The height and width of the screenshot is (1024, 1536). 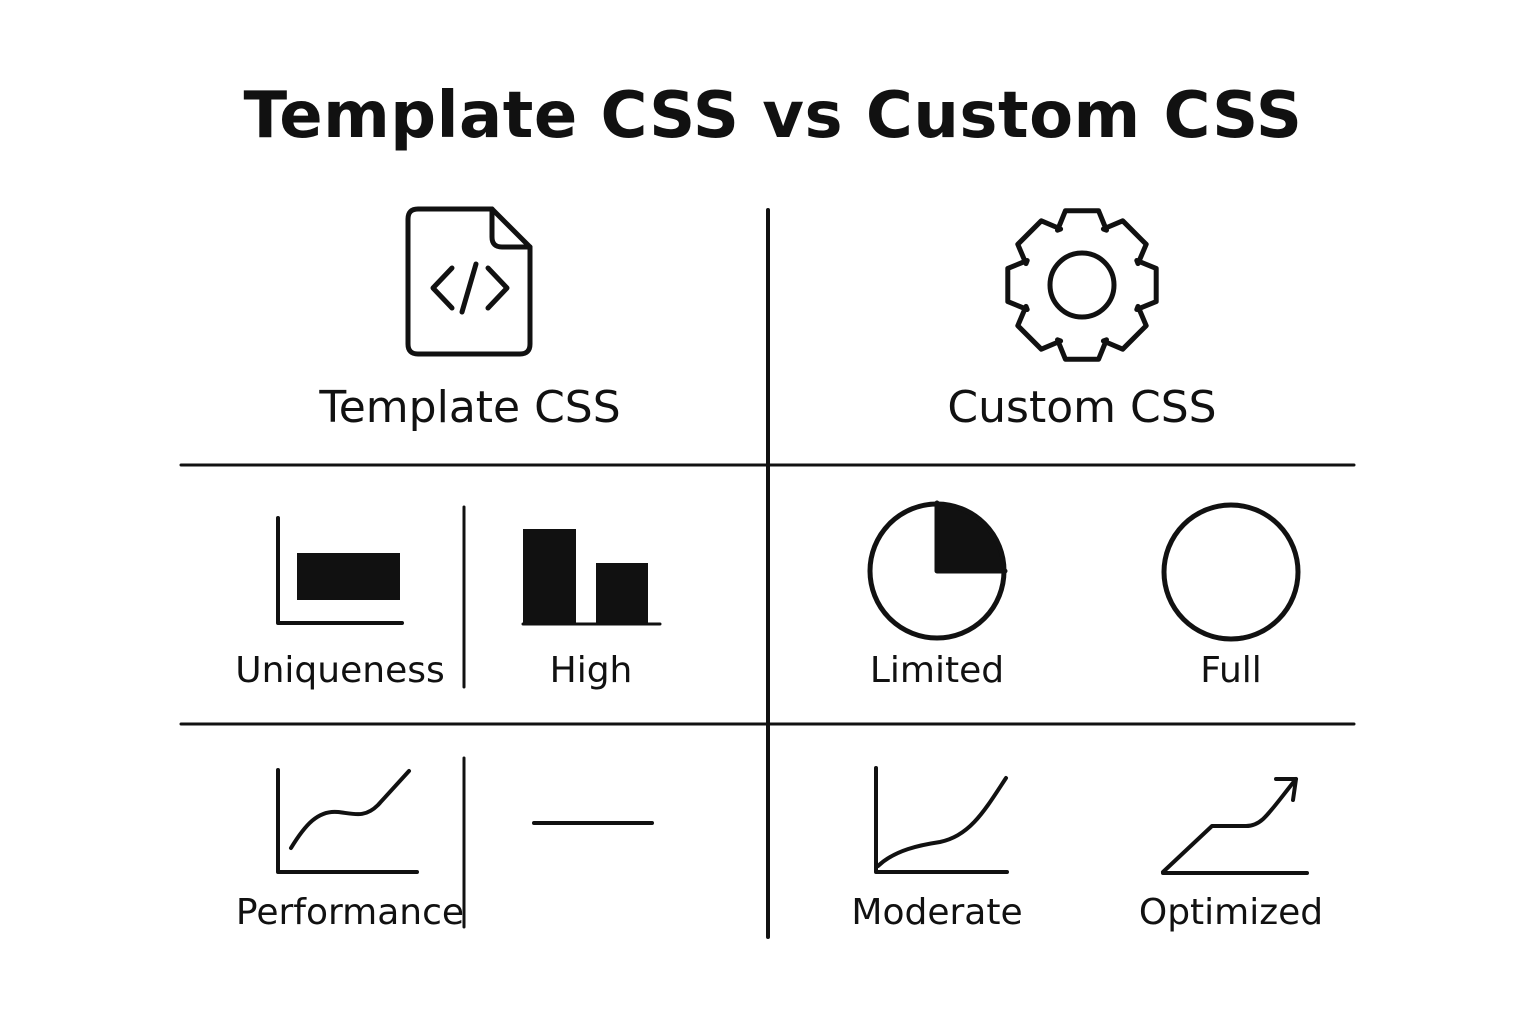 What do you see at coordinates (941, 820) in the screenshot?
I see `rising-curve-chart-icon` at bounding box center [941, 820].